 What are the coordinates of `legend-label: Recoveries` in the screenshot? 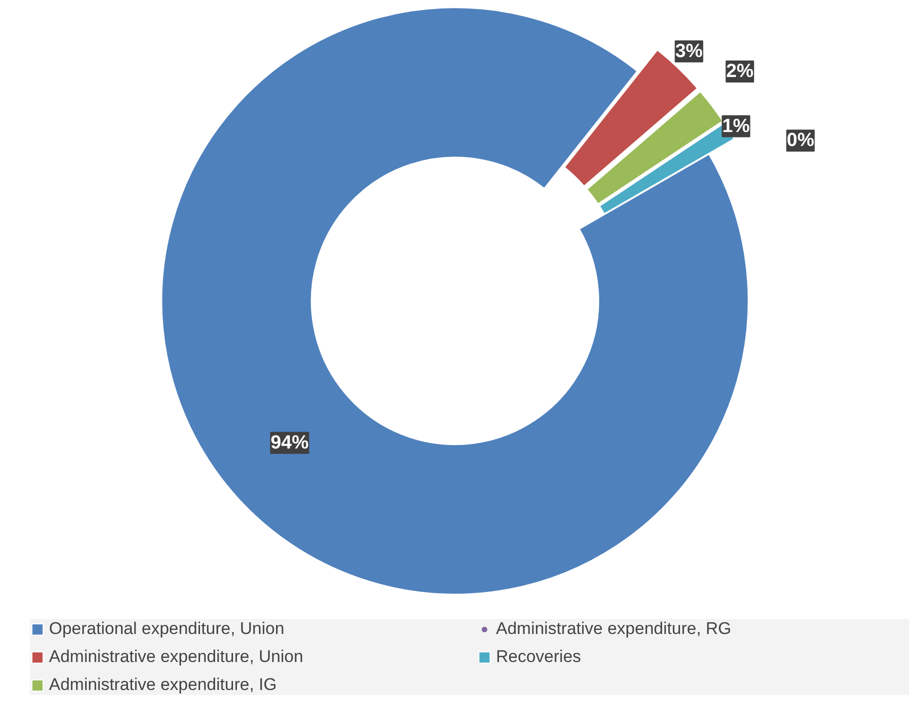 It's located at (539, 657).